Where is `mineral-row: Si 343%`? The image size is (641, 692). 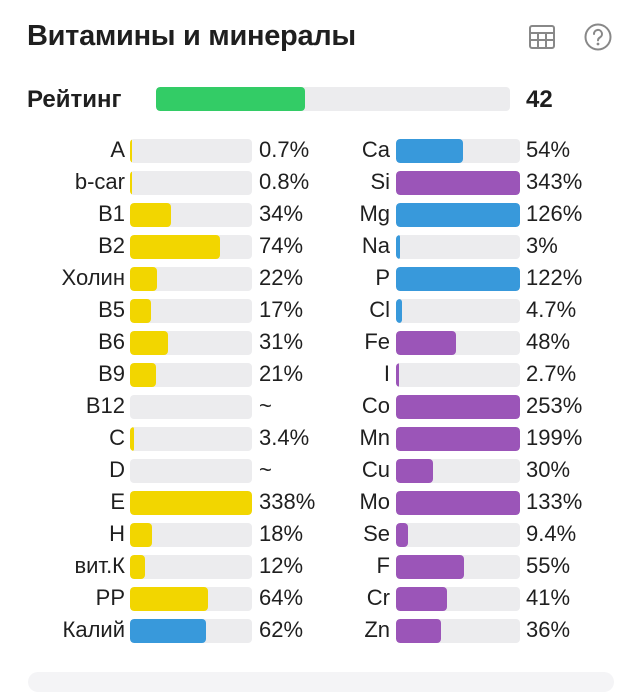 mineral-row: Si 343% is located at coordinates (300, 184).